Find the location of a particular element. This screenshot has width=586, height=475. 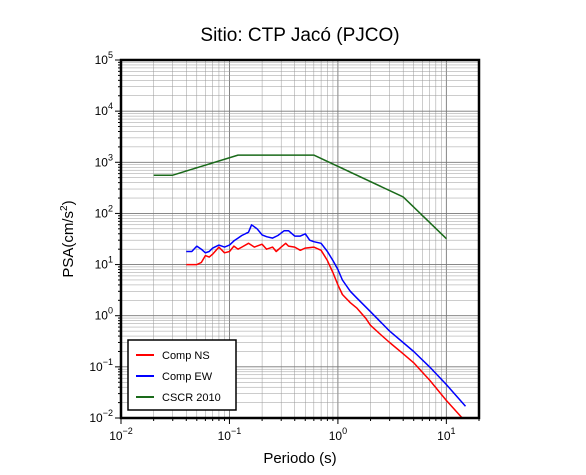

legend-items: Comp NS Comp EW CSCR 2010 is located at coordinates (178, 377).